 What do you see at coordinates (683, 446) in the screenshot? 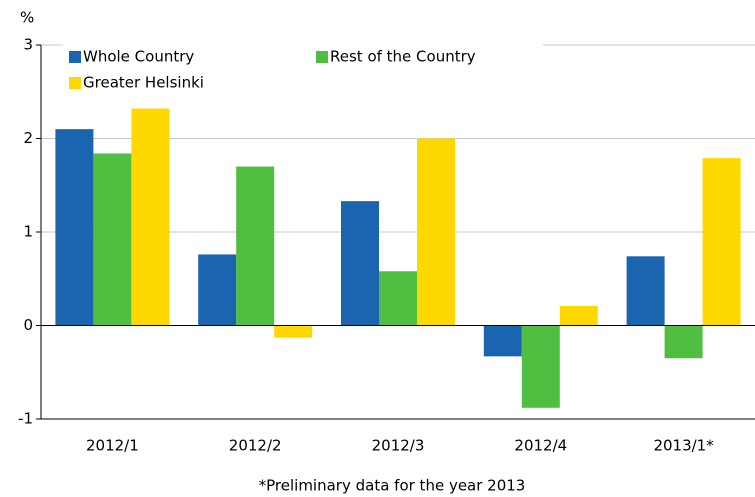
I see `x-tick-label: 2013/1*` at bounding box center [683, 446].